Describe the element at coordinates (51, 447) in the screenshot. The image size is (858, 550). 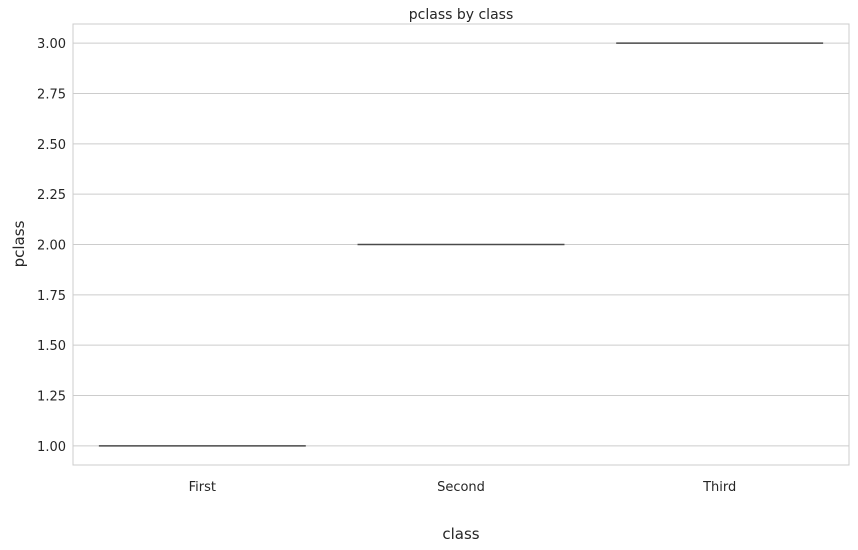
I see `y-tick-label: 1.00` at that location.